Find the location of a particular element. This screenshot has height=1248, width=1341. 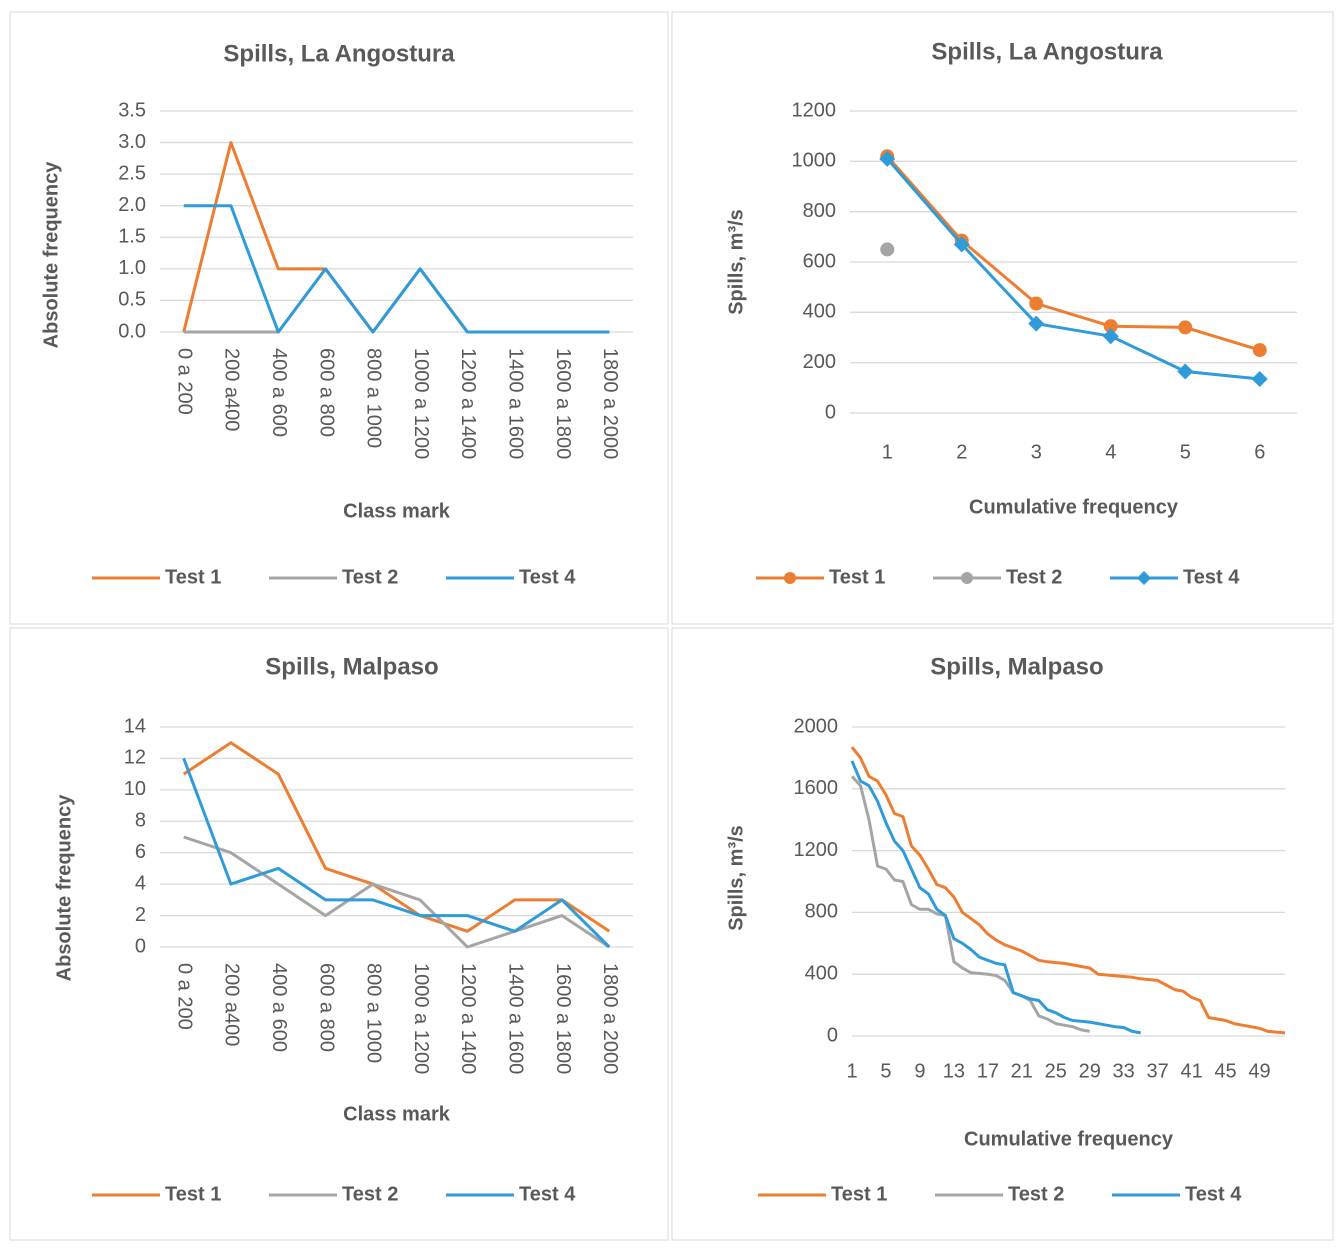

x-tick-label: 17 is located at coordinates (988, 1071).